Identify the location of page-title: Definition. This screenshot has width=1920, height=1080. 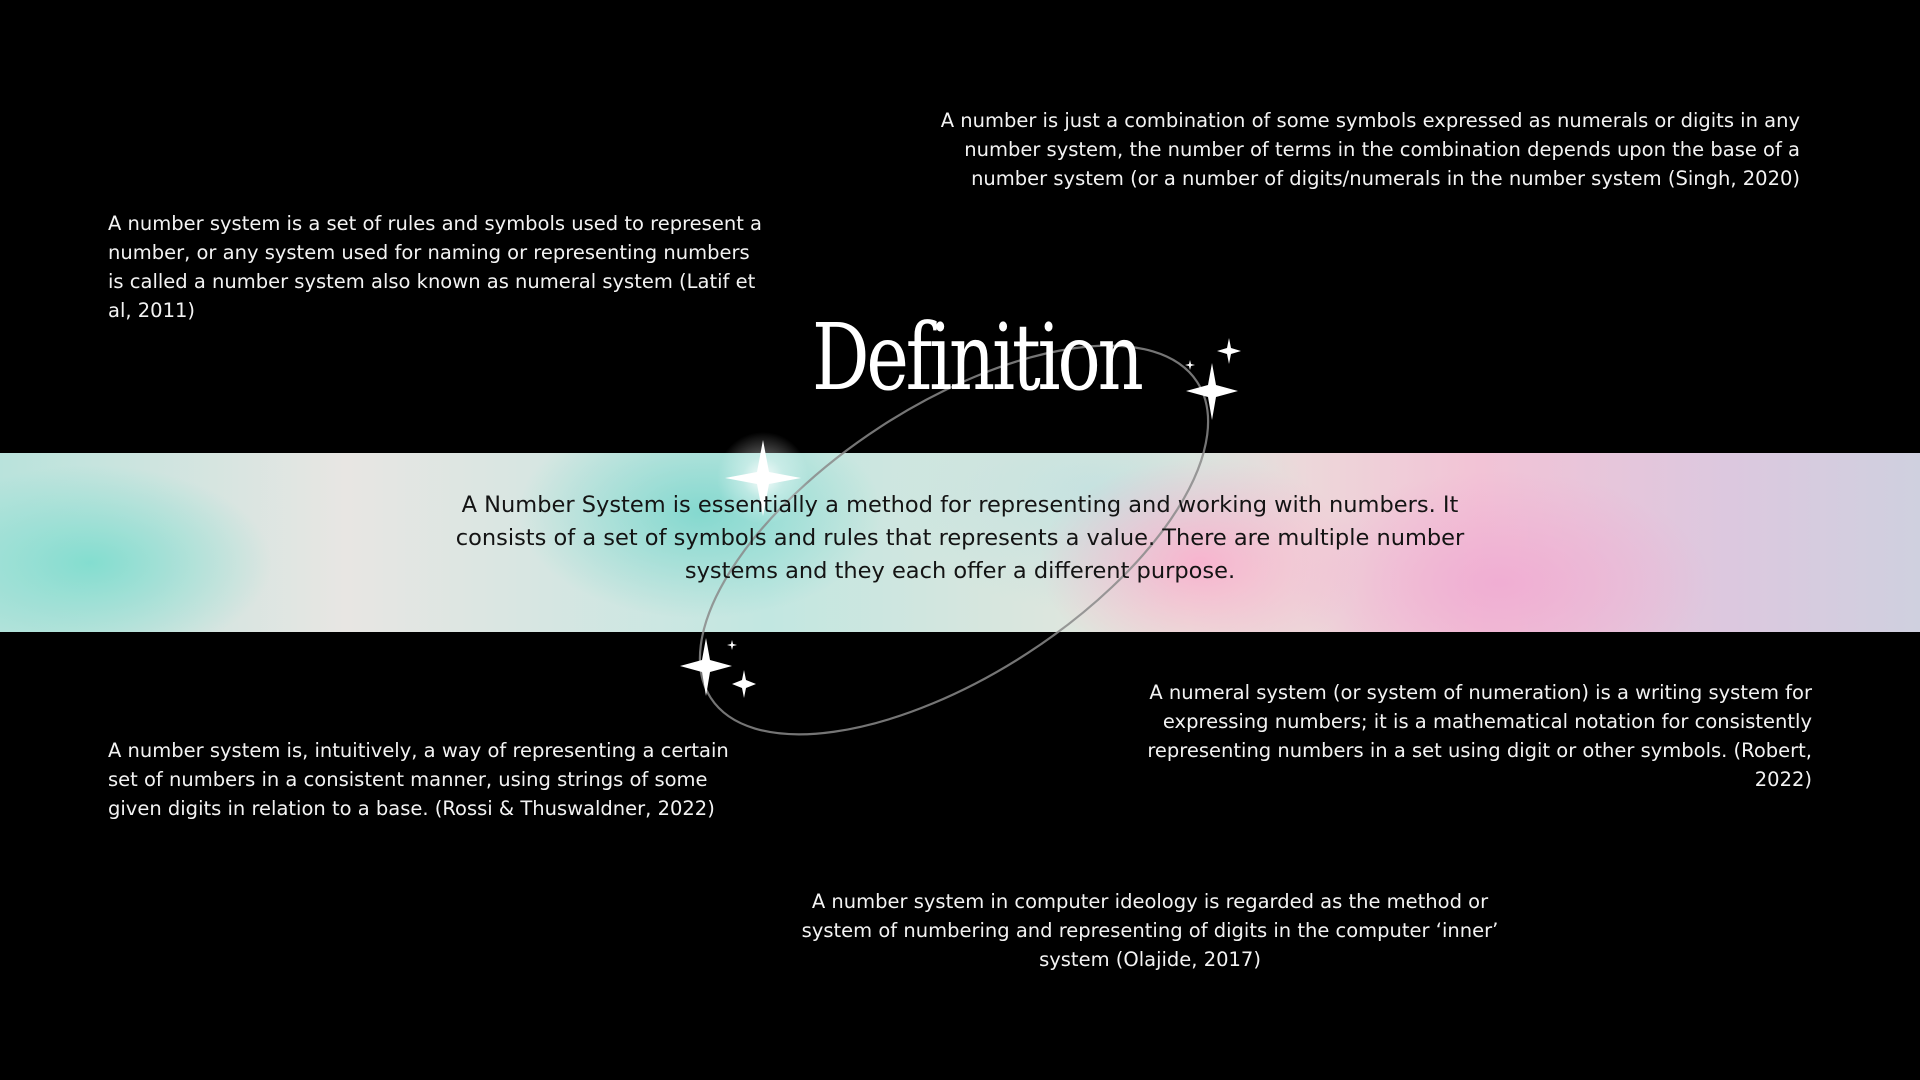
(978, 357).